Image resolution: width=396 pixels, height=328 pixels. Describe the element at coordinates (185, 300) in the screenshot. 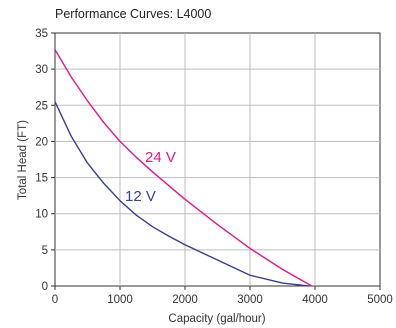

I see `x-tick-label-2000: 2000` at that location.